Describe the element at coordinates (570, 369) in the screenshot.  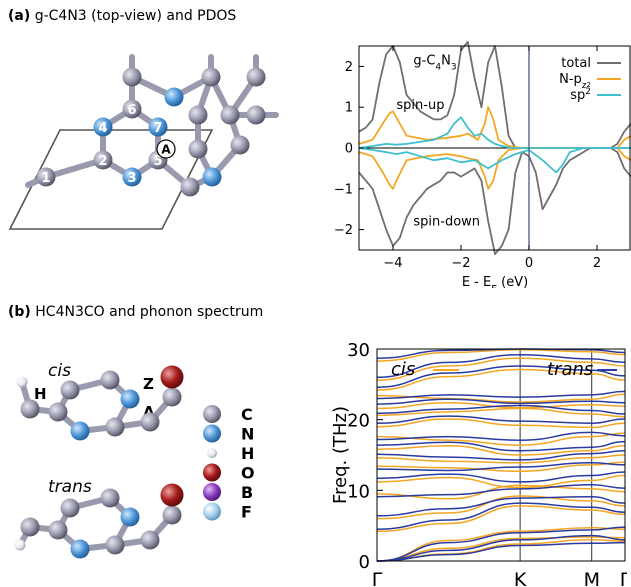
I see `legend-label-trans: trans` at that location.